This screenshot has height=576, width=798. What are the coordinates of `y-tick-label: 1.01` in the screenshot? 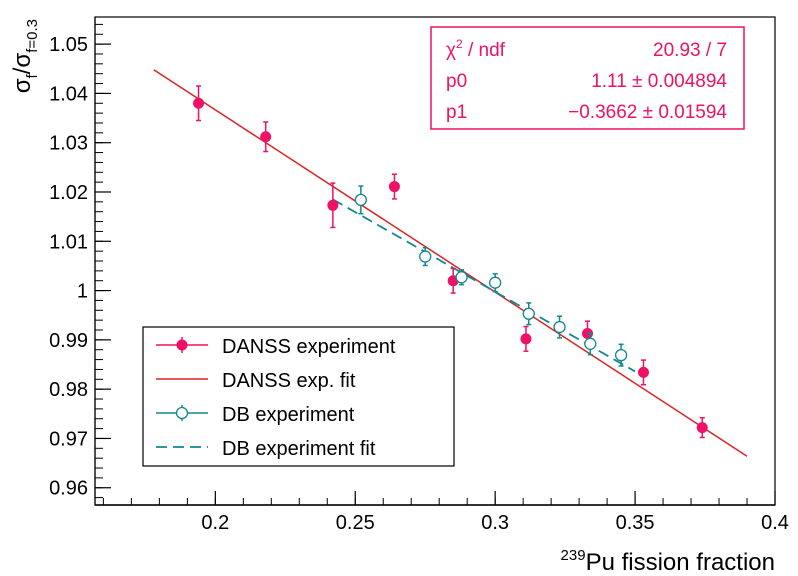 It's located at (68, 242).